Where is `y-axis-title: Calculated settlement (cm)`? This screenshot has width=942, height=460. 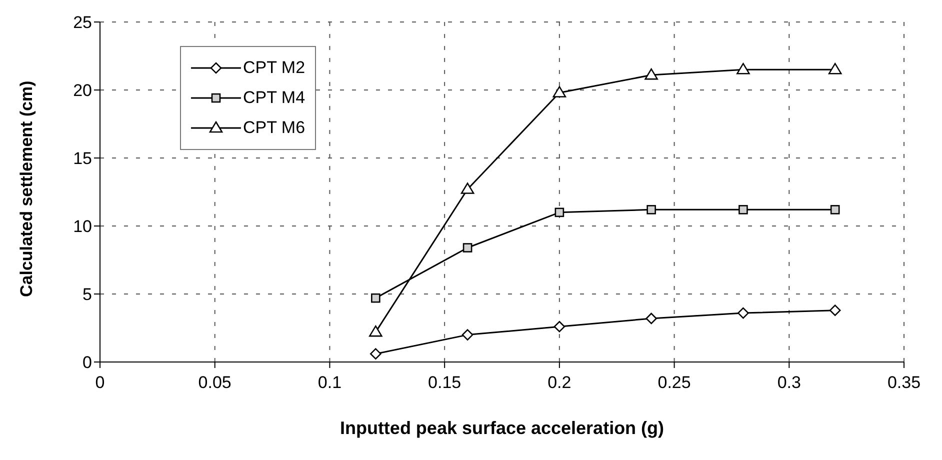
y-axis-title: Calculated settlement (cm) is located at coordinates (26, 188).